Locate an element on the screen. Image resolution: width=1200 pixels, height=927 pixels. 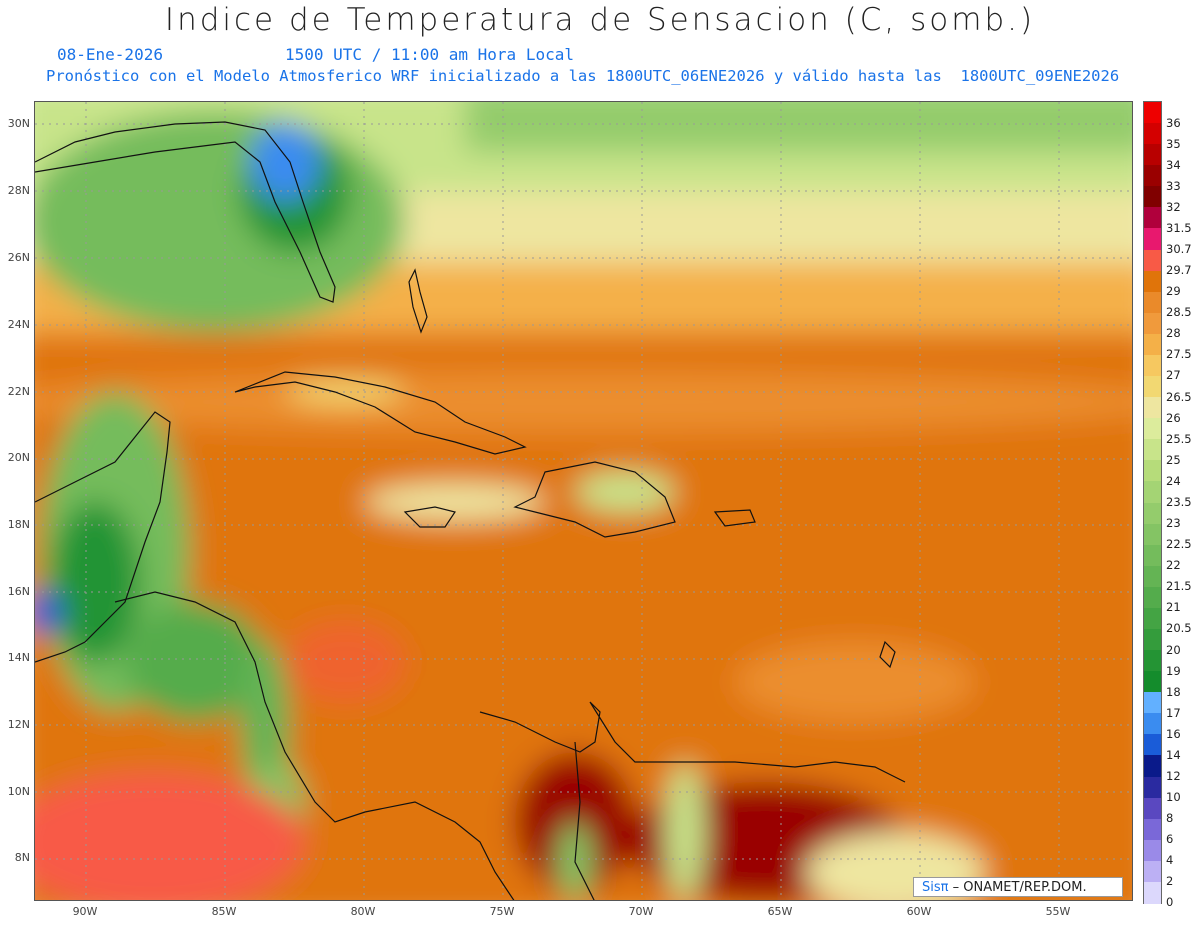
colorbar-label: 0 is located at coordinates (1170, 902).